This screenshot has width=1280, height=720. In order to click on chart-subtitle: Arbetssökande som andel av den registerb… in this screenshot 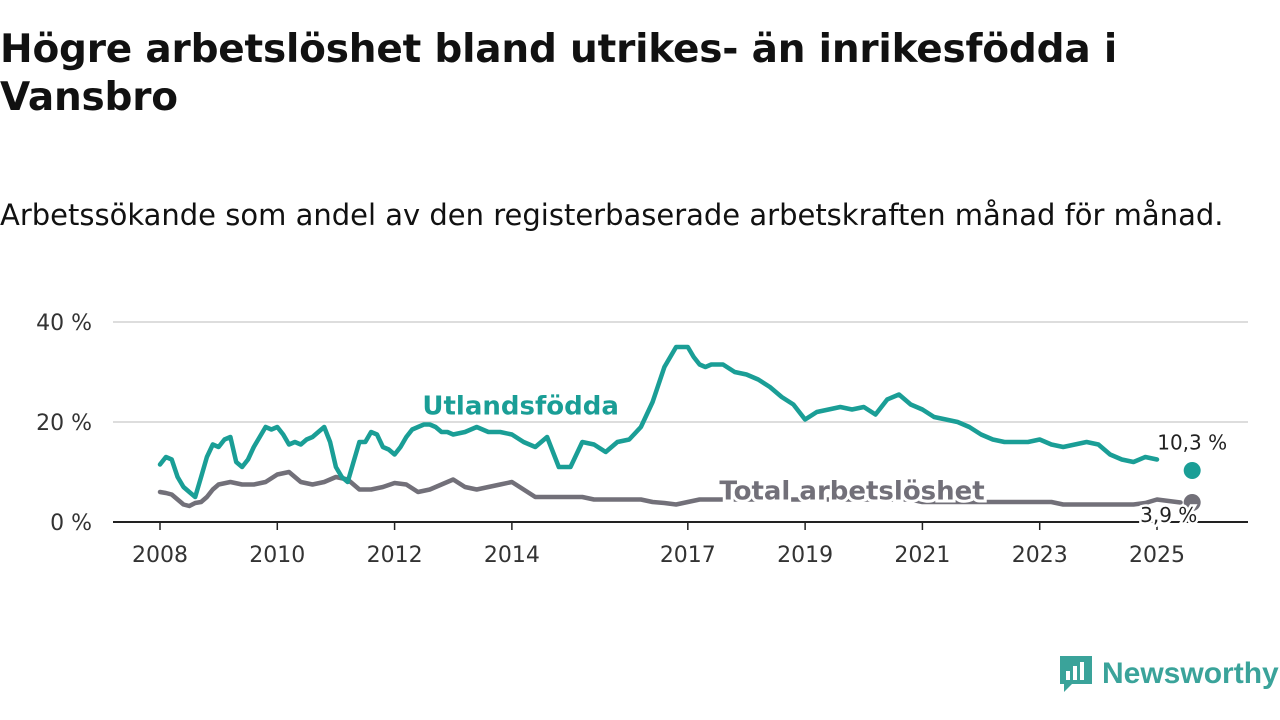, I will do `click(612, 215)`.